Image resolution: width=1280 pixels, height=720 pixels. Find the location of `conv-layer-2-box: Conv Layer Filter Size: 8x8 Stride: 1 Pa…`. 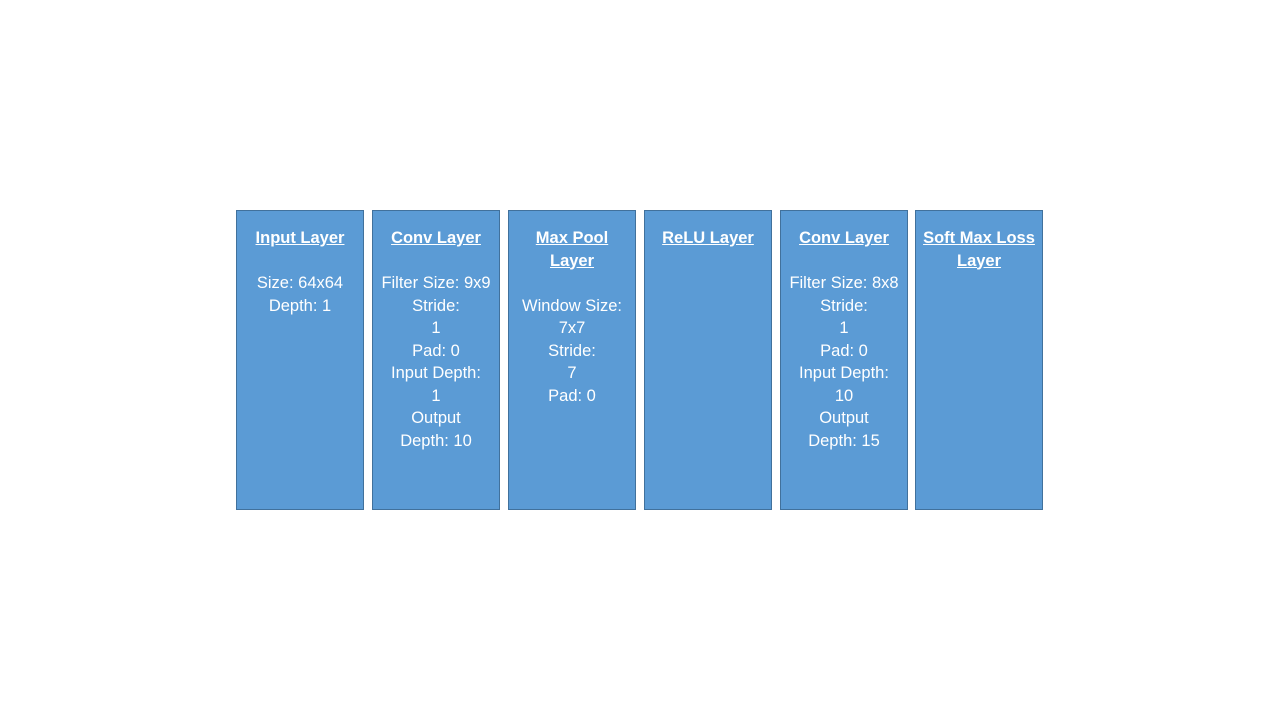

conv-layer-2-box: Conv Layer Filter Size: 8x8 Stride: 1 Pa… is located at coordinates (844, 360).